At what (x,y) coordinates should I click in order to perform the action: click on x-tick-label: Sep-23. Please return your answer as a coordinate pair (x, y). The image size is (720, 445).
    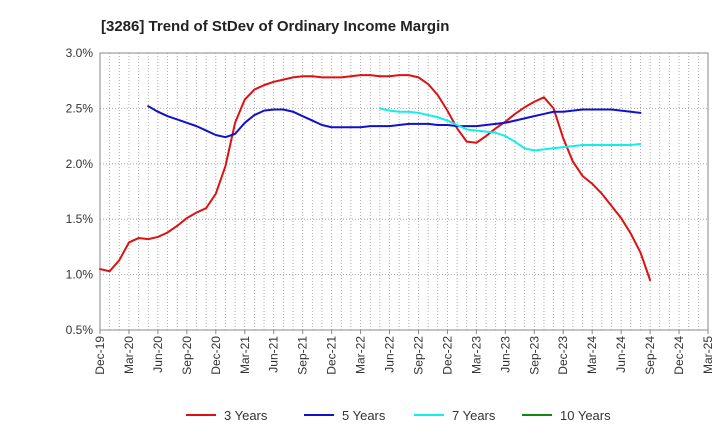
    Looking at the image, I should click on (534, 355).